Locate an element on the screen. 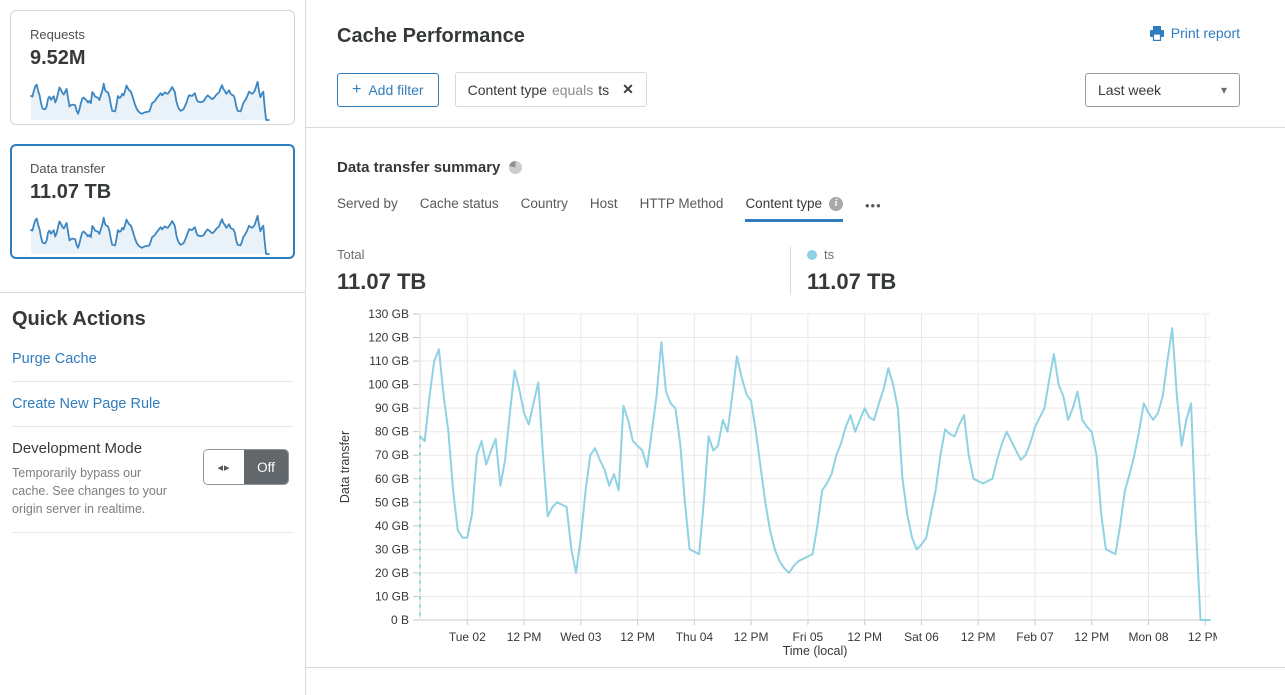 Image resolution: width=1285 pixels, height=695 pixels. legend-series-value: 11.07 TB is located at coordinates (852, 281).